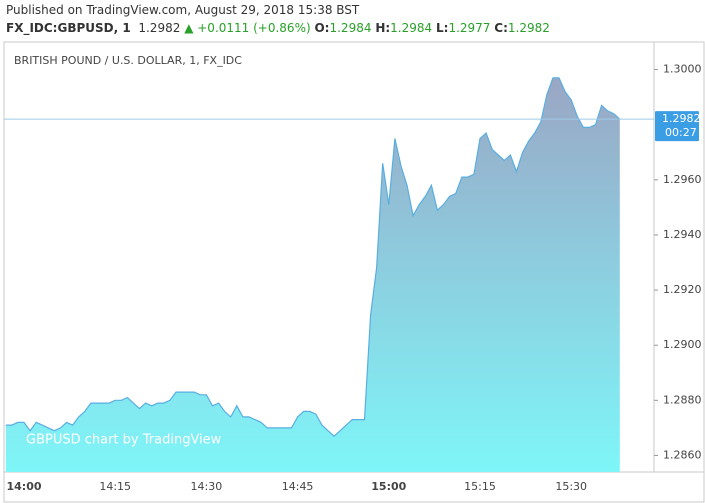 Image resolution: width=705 pixels, height=503 pixels. What do you see at coordinates (207, 486) in the screenshot?
I see `x-tick-label: 14:30` at bounding box center [207, 486].